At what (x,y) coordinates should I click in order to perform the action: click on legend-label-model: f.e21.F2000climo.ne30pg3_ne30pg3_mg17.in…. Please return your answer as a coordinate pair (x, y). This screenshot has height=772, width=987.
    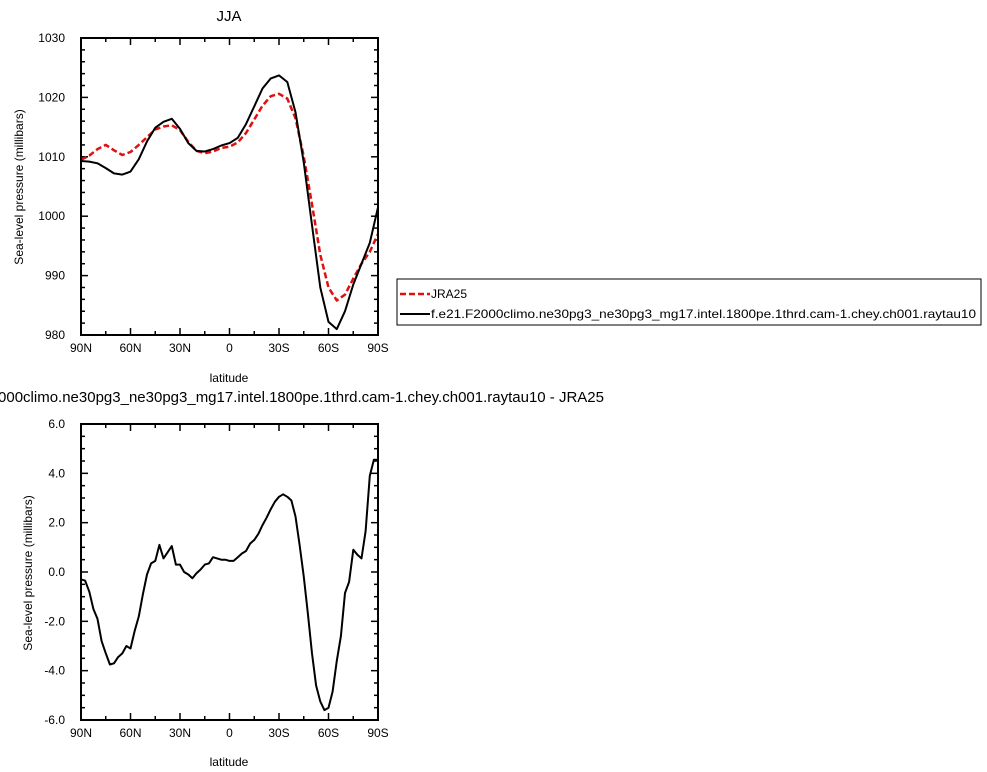
    Looking at the image, I should click on (703, 314).